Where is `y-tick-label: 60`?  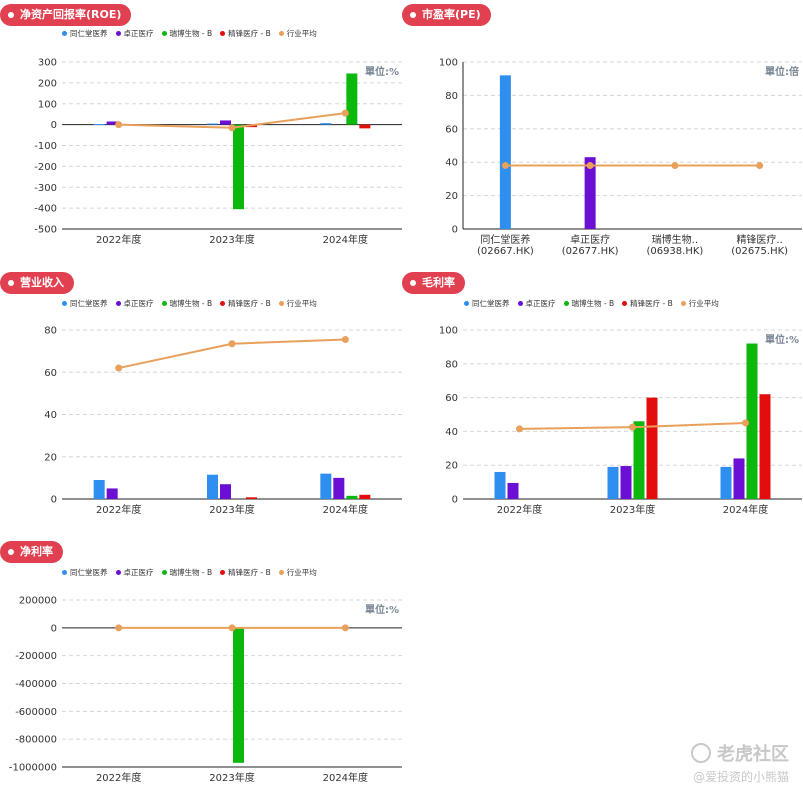 y-tick-label: 60 is located at coordinates (50, 373).